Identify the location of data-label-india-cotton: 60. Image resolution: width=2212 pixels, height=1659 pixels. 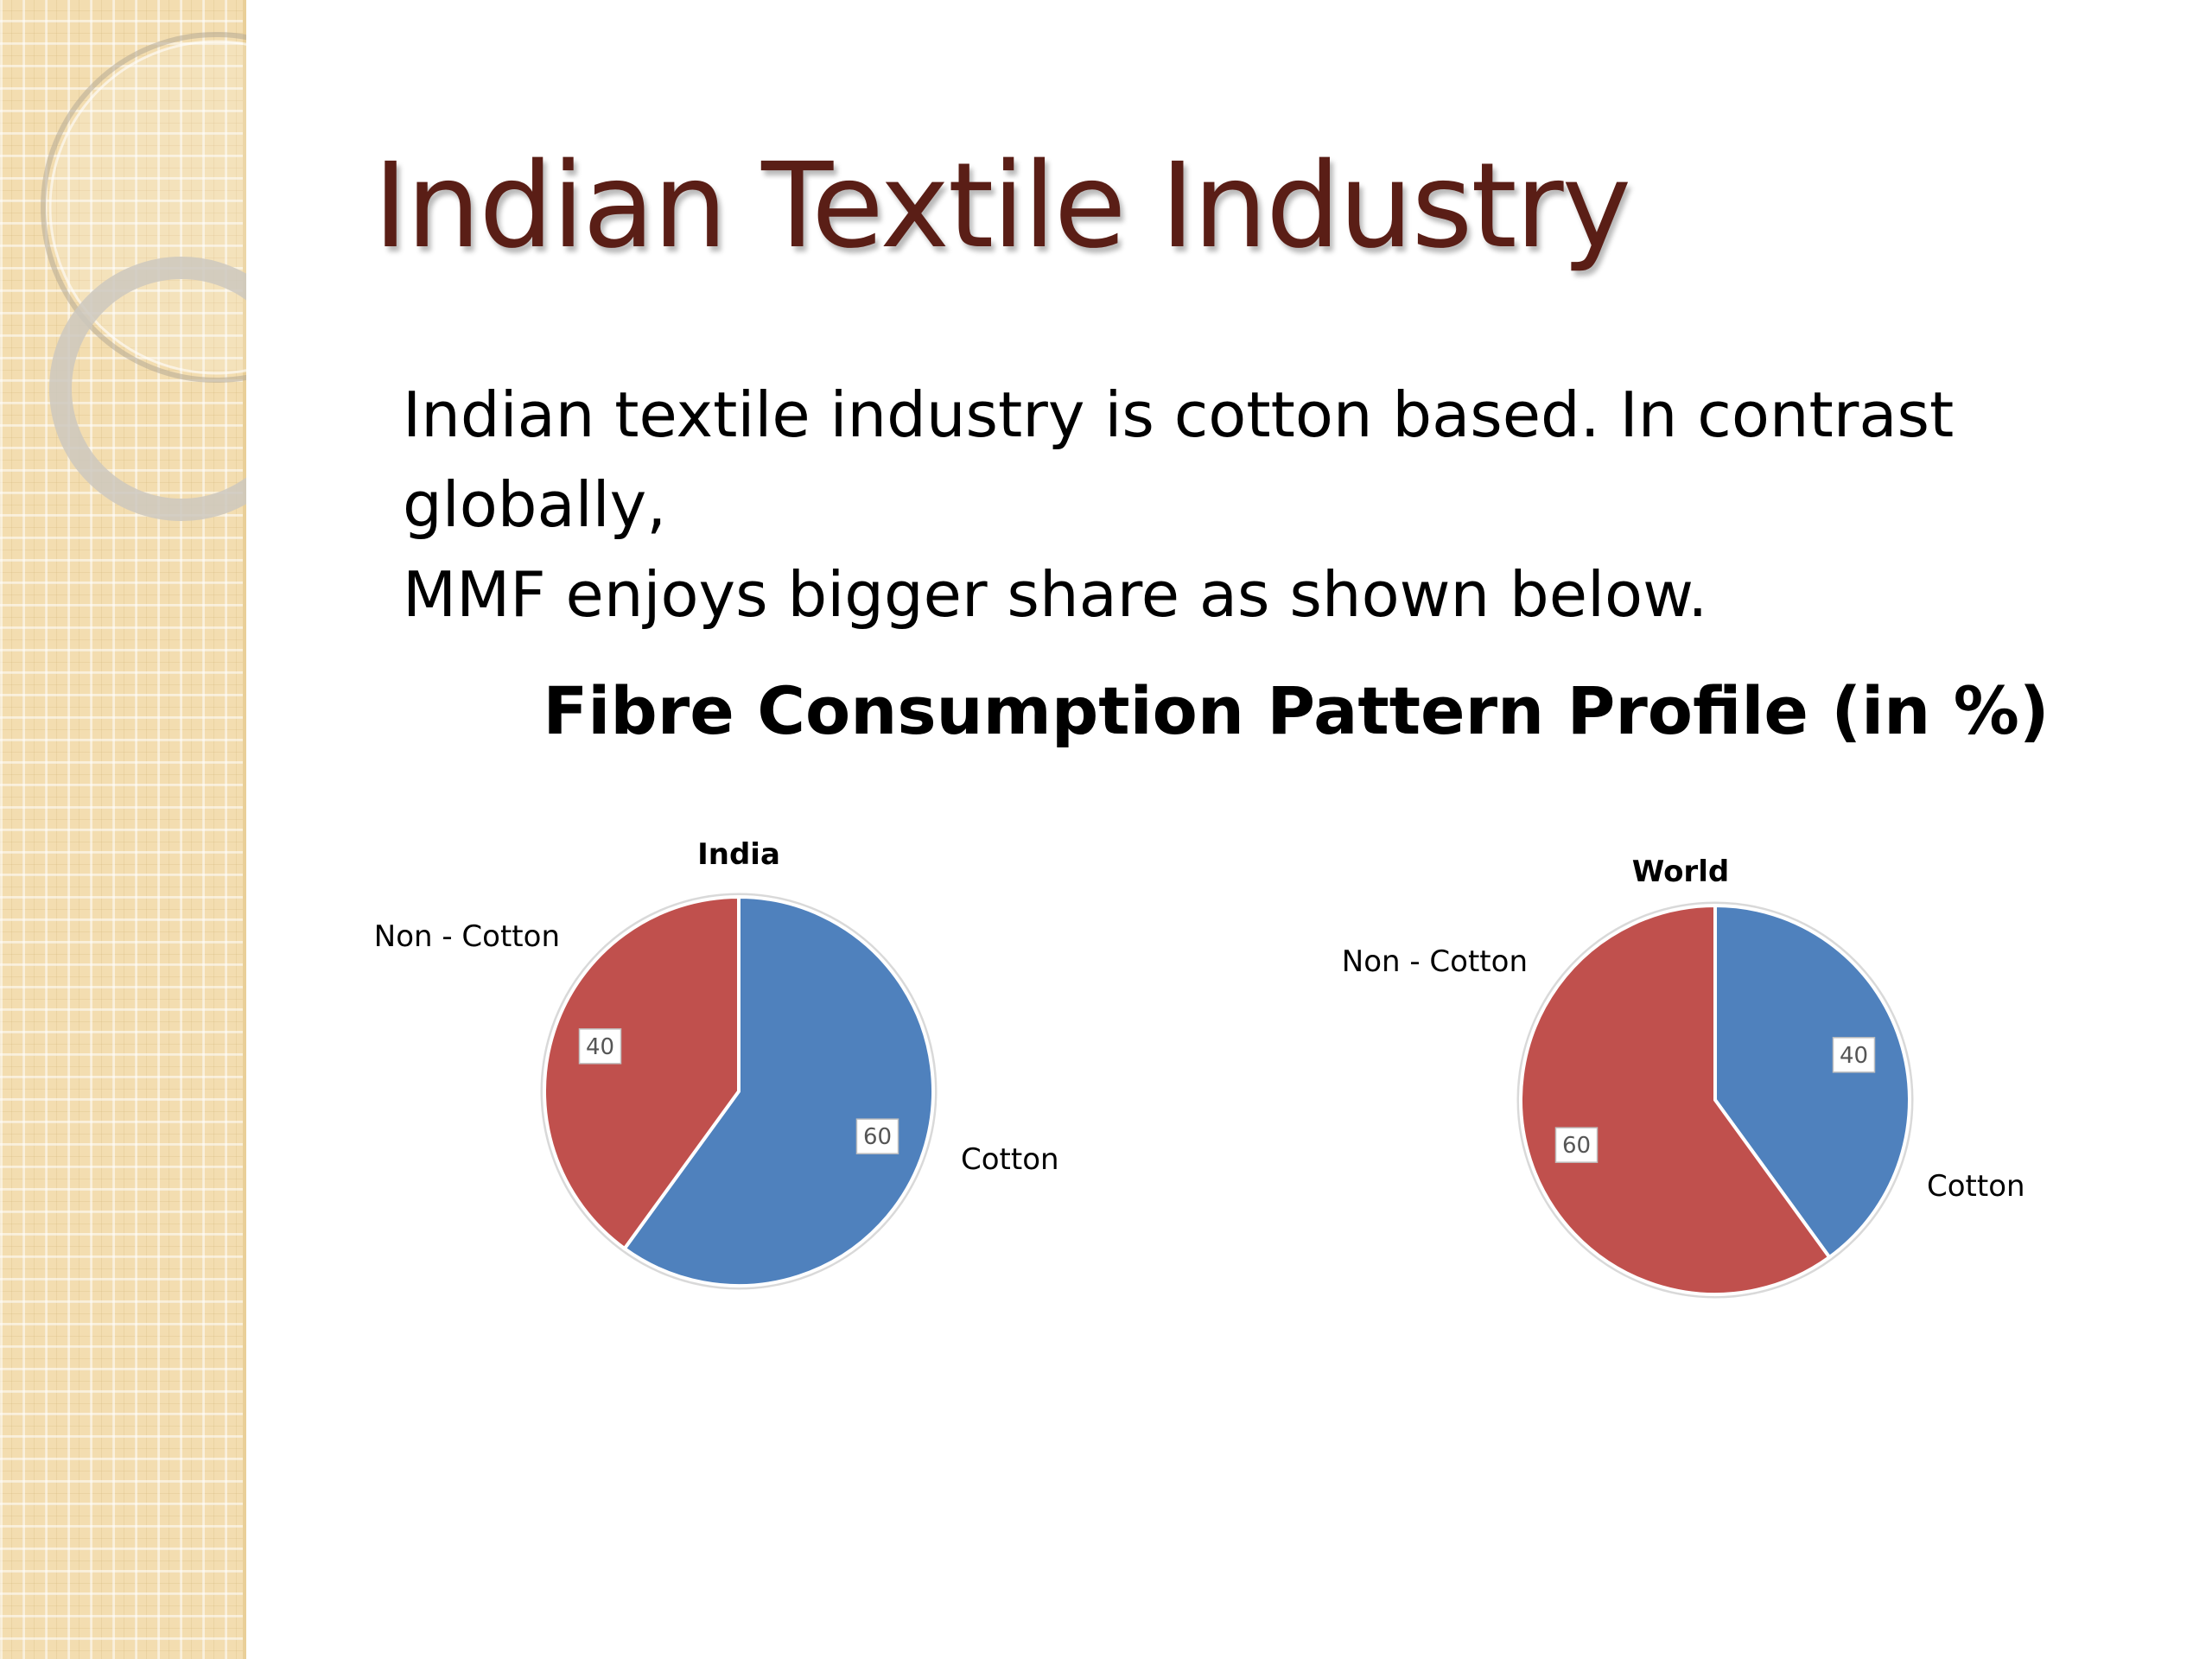
(877, 1137).